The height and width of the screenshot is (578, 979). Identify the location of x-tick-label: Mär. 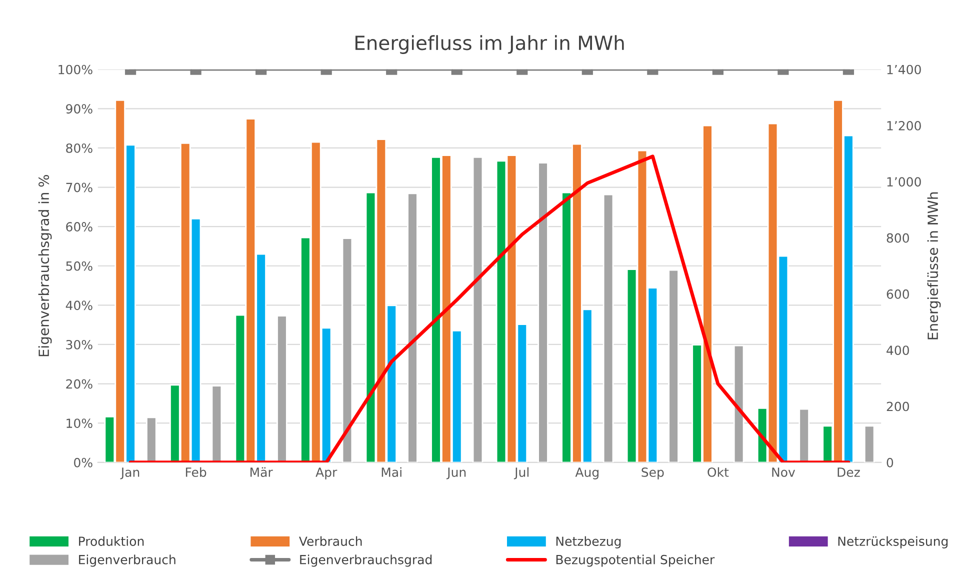
(261, 472).